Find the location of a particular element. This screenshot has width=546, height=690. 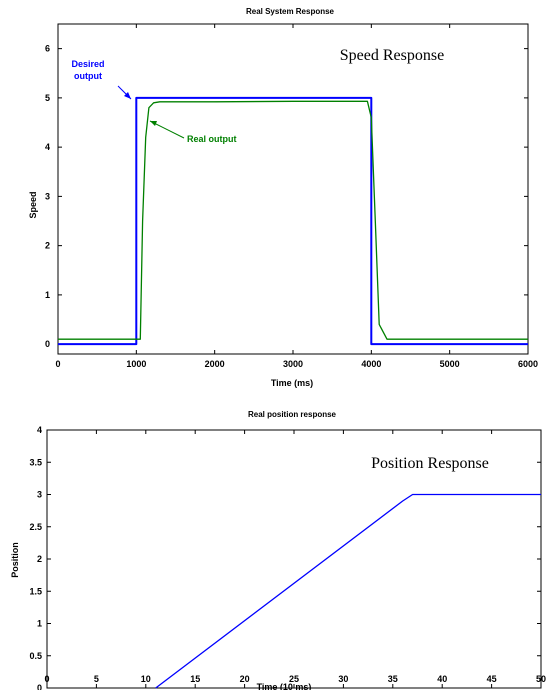

desired-output-label-line2: output is located at coordinates (88, 76).